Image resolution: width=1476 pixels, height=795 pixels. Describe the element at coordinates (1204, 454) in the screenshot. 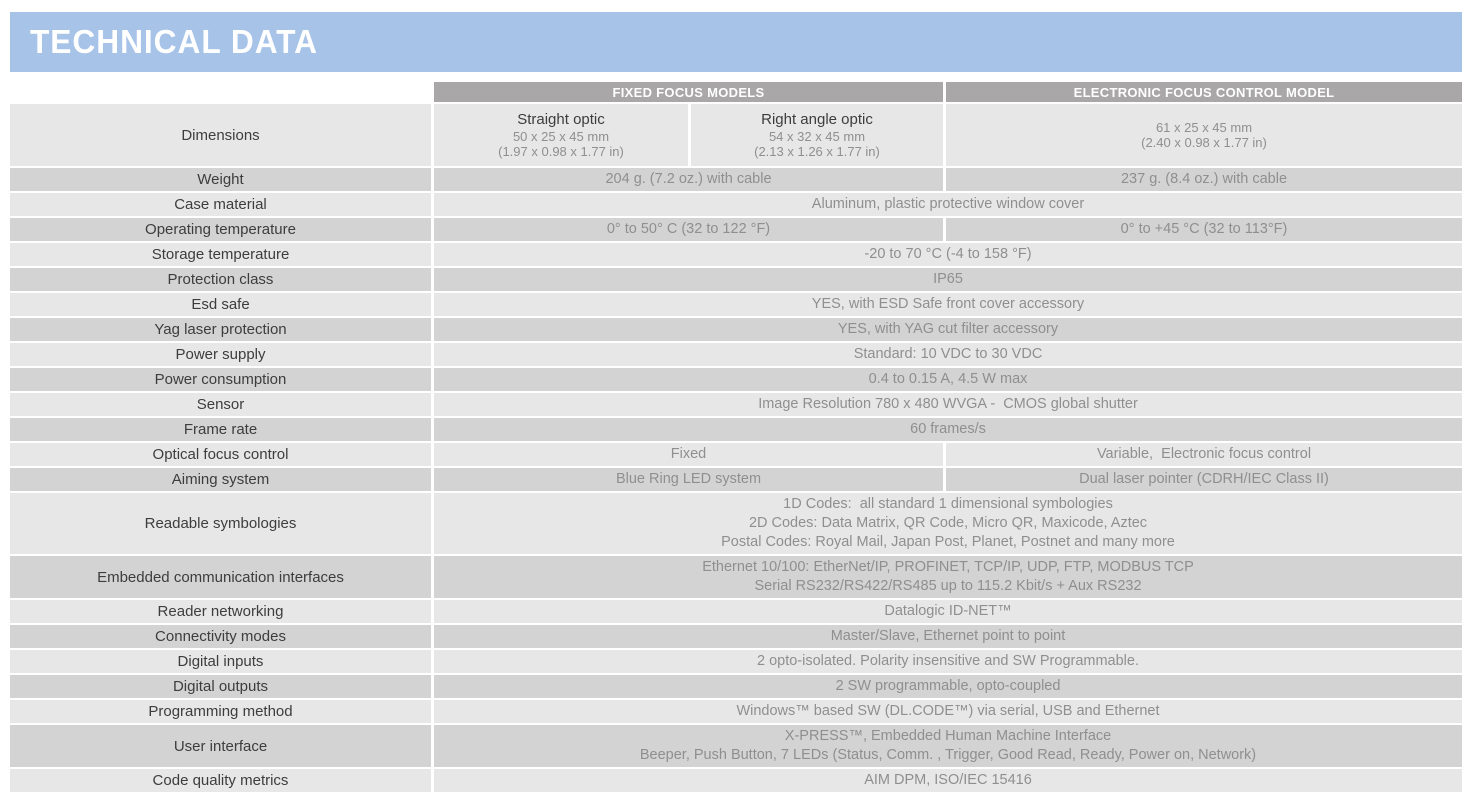

I see `electronic-focus-value-cell: Variable, Electronic focus control` at that location.